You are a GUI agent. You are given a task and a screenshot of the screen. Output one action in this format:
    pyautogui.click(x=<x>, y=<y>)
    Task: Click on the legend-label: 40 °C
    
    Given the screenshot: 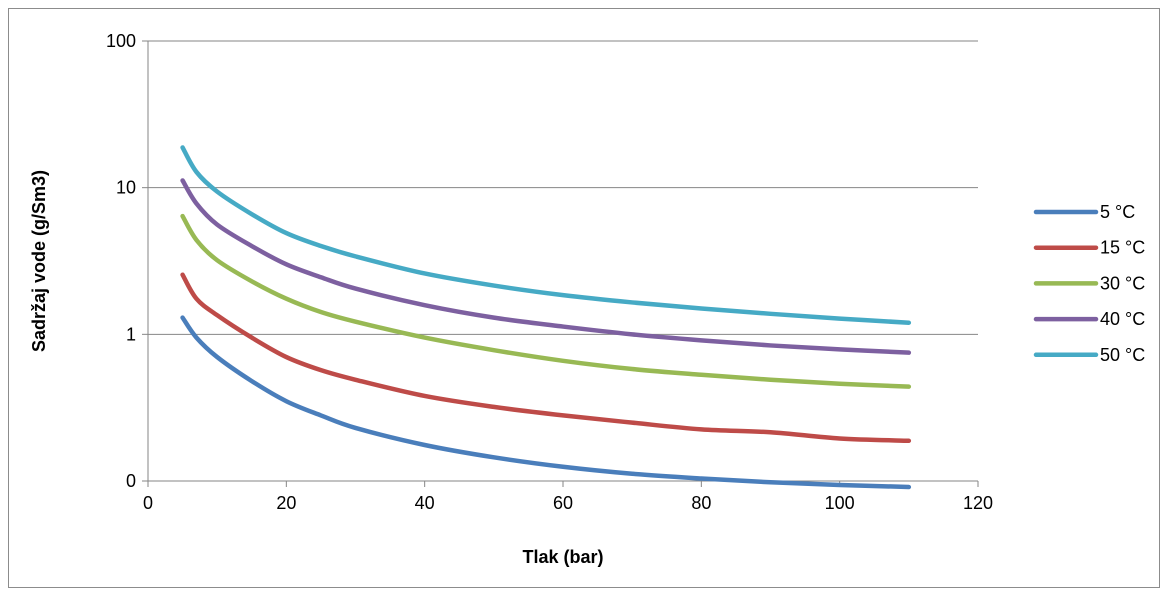 What is the action you would take?
    pyautogui.click(x=1122, y=319)
    